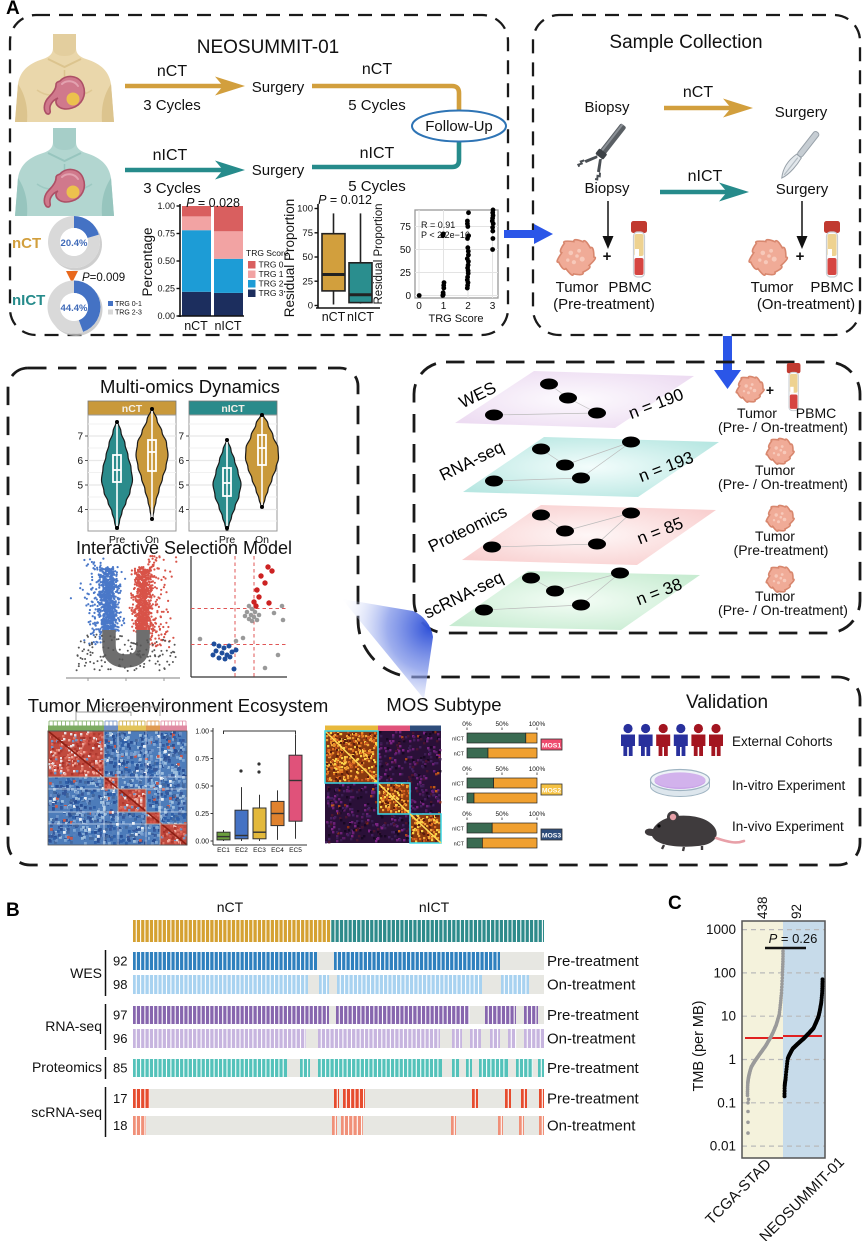 The height and width of the screenshot is (1246, 865). Describe the element at coordinates (213, 203) in the screenshot. I see `svg-text: P = 0.028` at that location.